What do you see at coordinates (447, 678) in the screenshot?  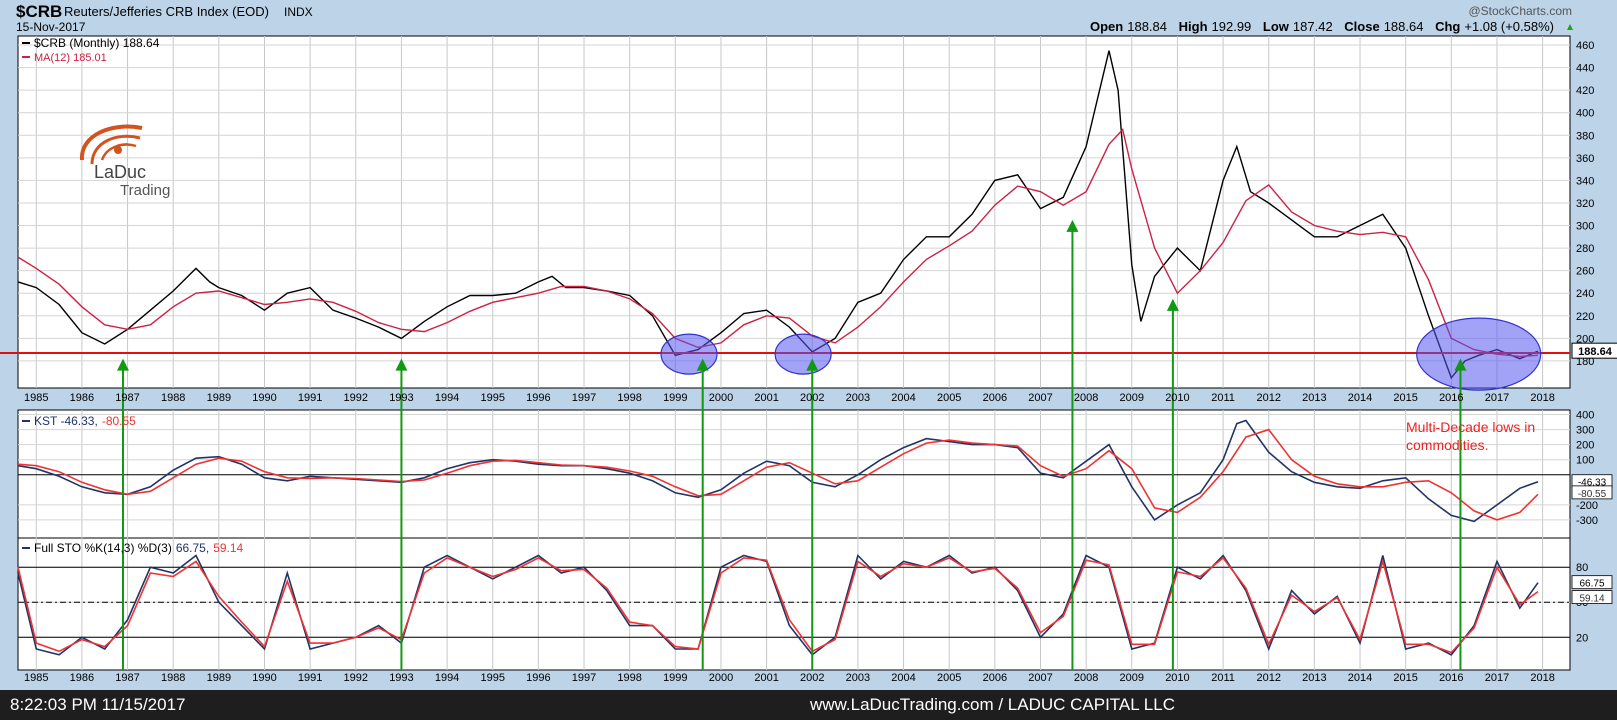 I see `xtick-1-1994: 1994` at bounding box center [447, 678].